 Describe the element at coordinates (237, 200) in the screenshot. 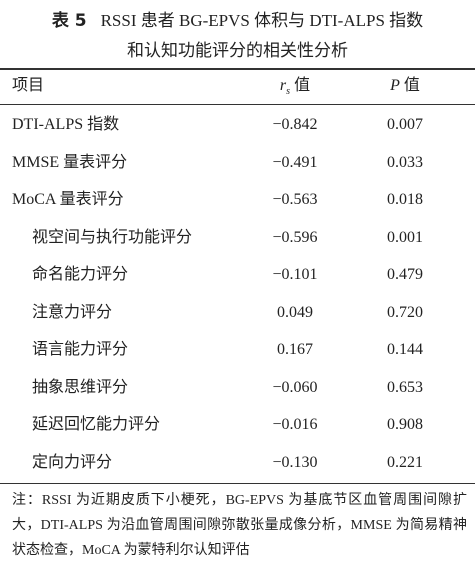

I see `table-row: MoCA 量表评分 −0.563 0.018` at that location.